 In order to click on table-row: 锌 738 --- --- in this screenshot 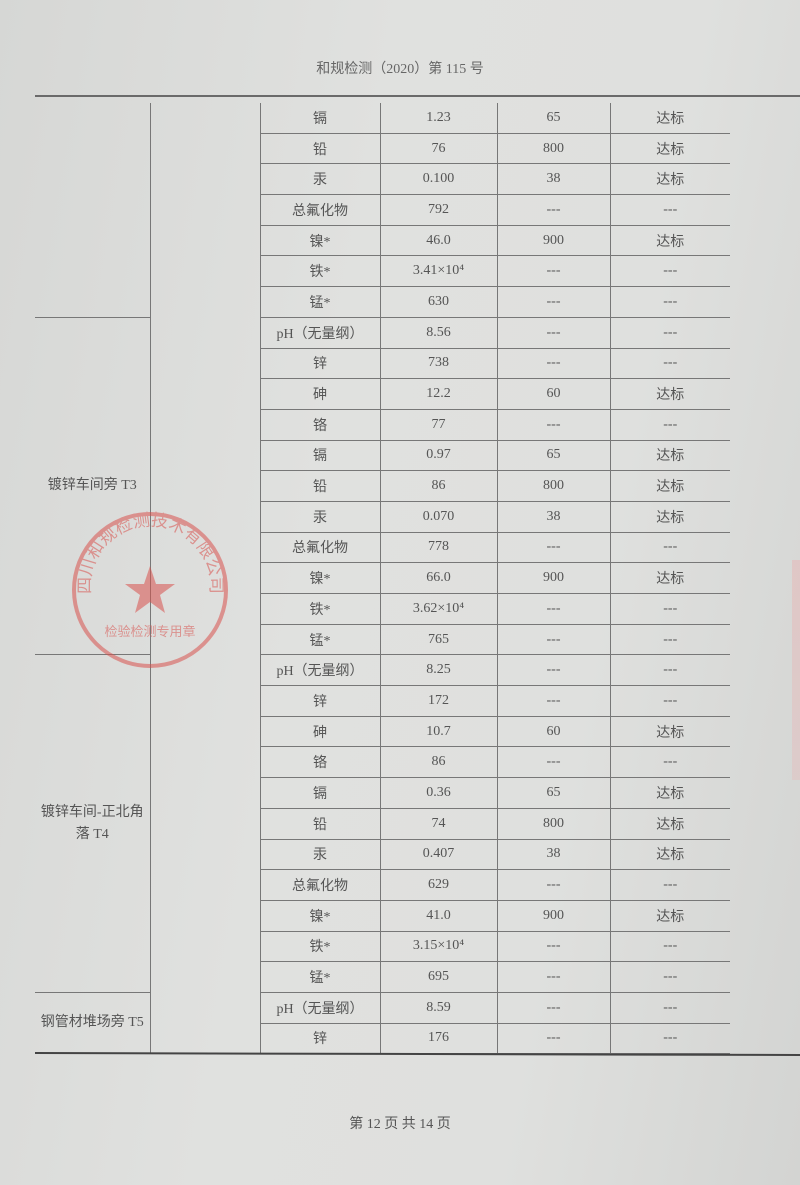, I will do `click(382, 363)`.